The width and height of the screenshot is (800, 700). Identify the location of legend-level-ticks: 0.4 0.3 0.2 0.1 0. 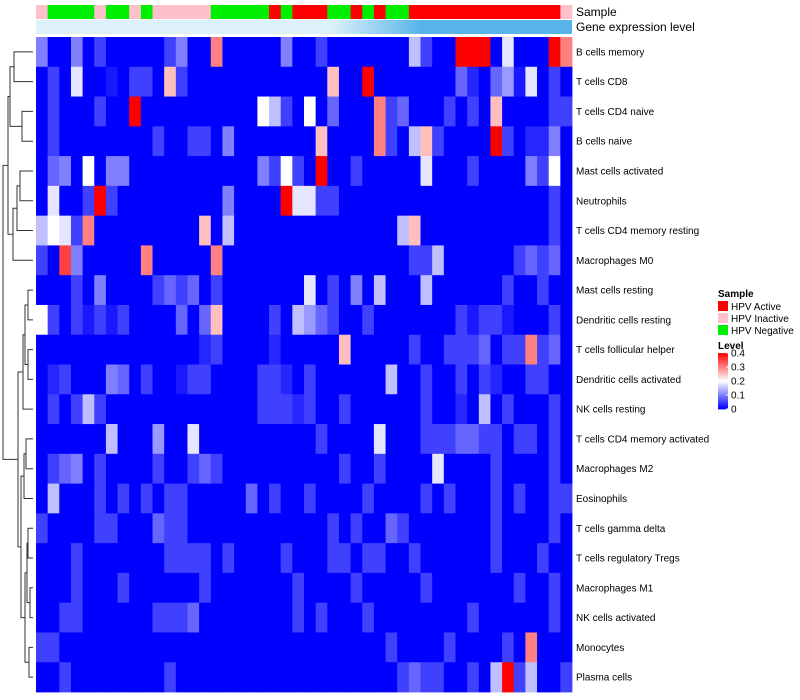
(735, 382).